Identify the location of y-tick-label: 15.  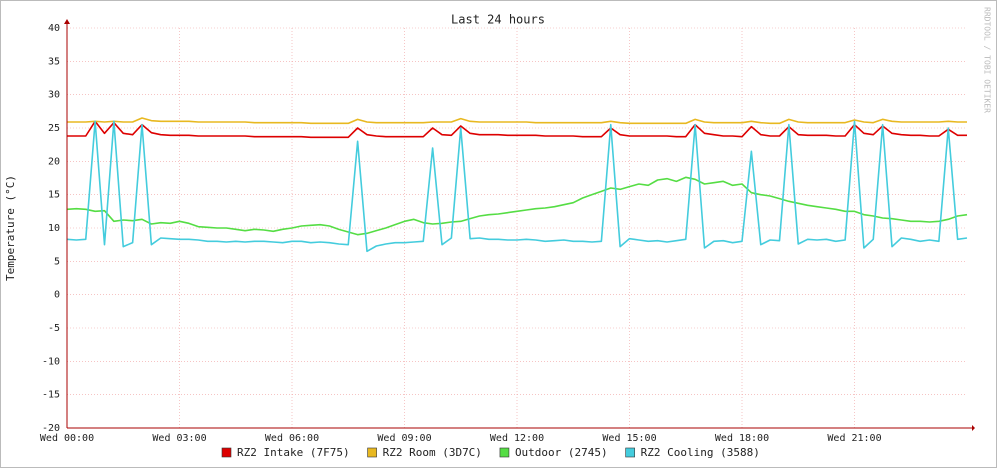
(54, 195).